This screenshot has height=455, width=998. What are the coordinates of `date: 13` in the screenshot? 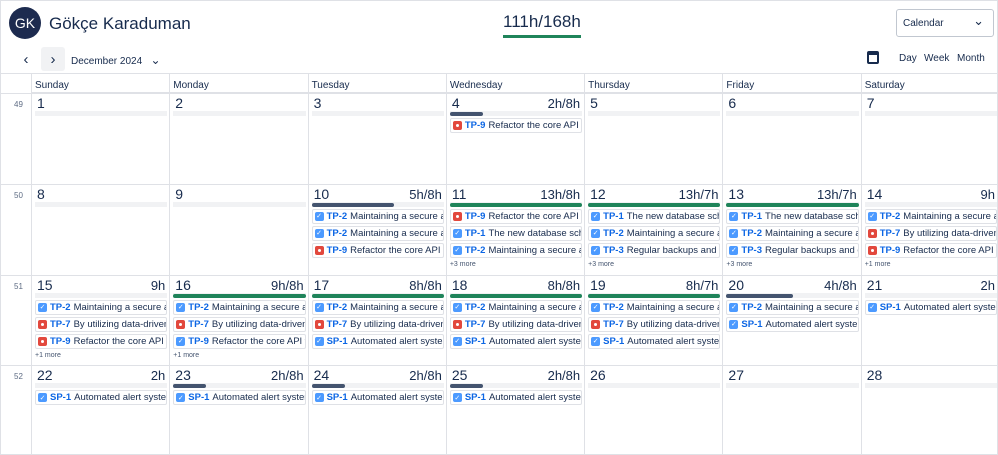 It's located at (736, 193).